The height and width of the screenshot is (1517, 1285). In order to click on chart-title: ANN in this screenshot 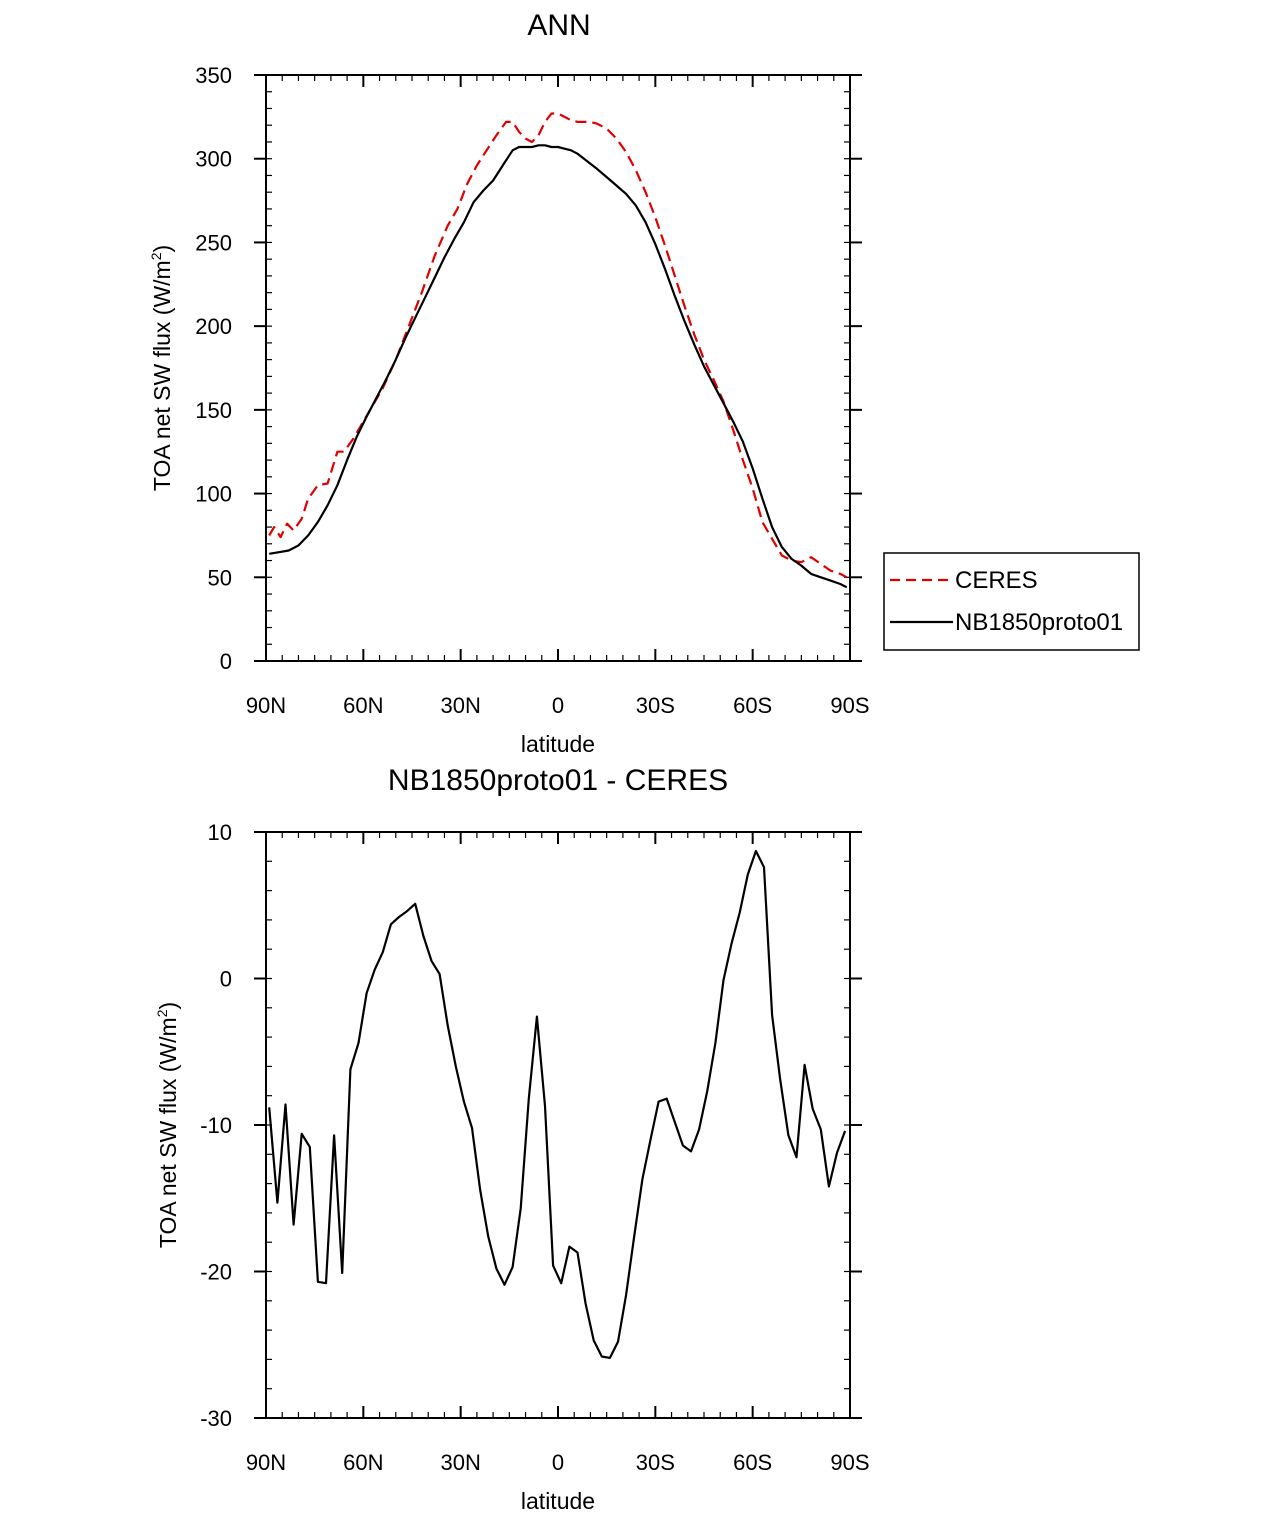, I will do `click(558, 25)`.